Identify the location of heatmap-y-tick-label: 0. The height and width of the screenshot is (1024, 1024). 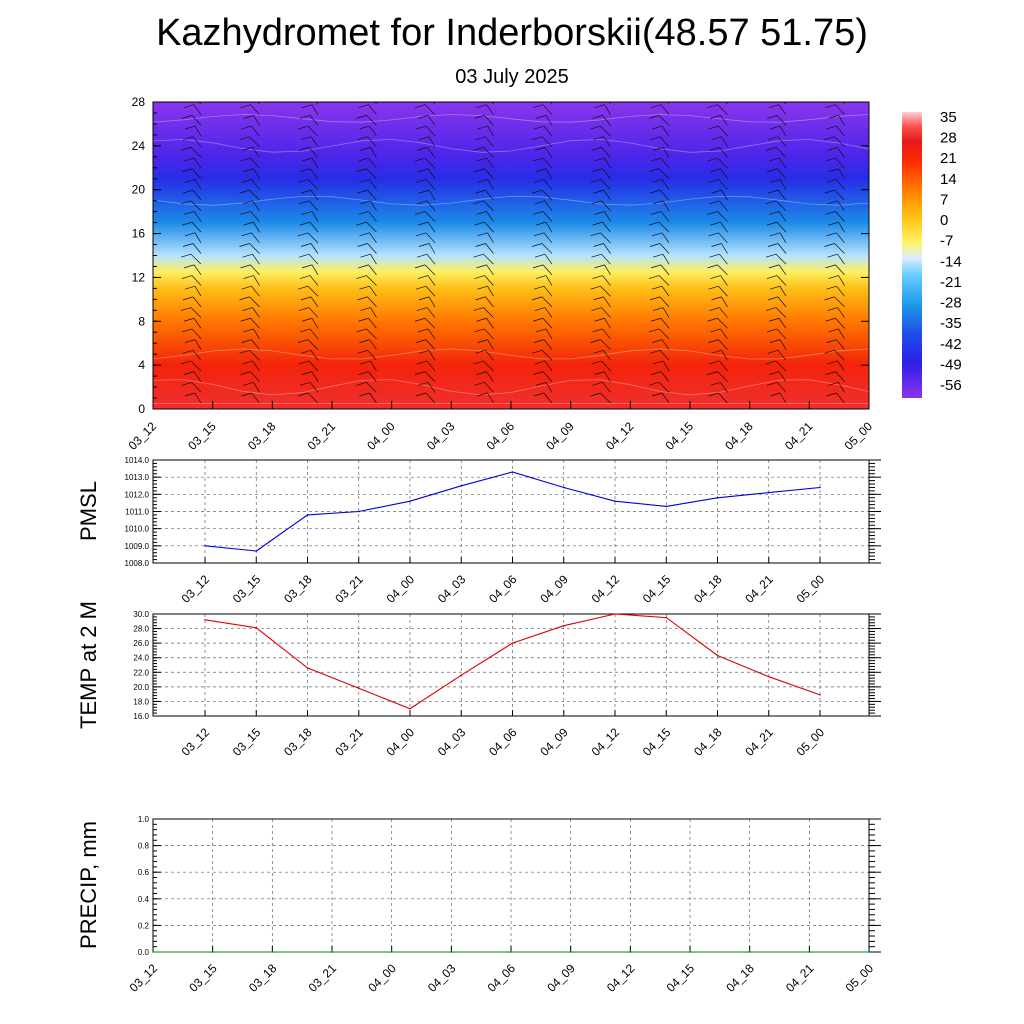
(141, 409).